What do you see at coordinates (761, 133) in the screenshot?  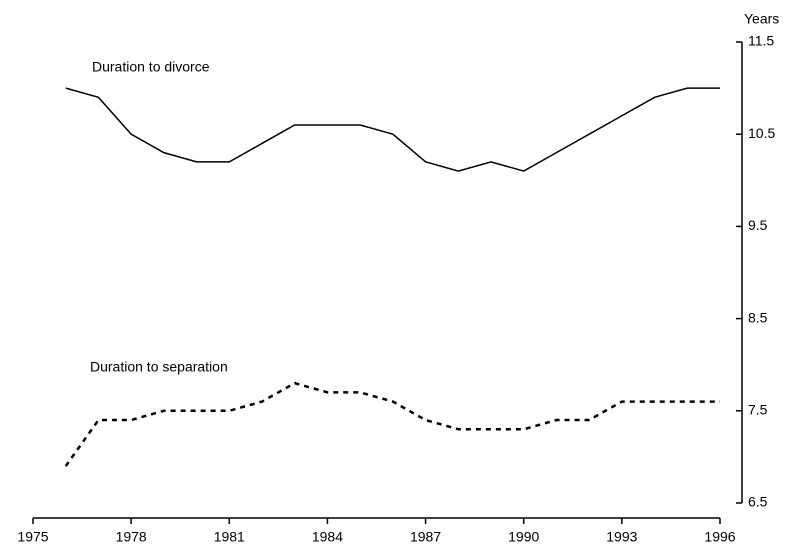 I see `y-tick-label: 10.5` at bounding box center [761, 133].